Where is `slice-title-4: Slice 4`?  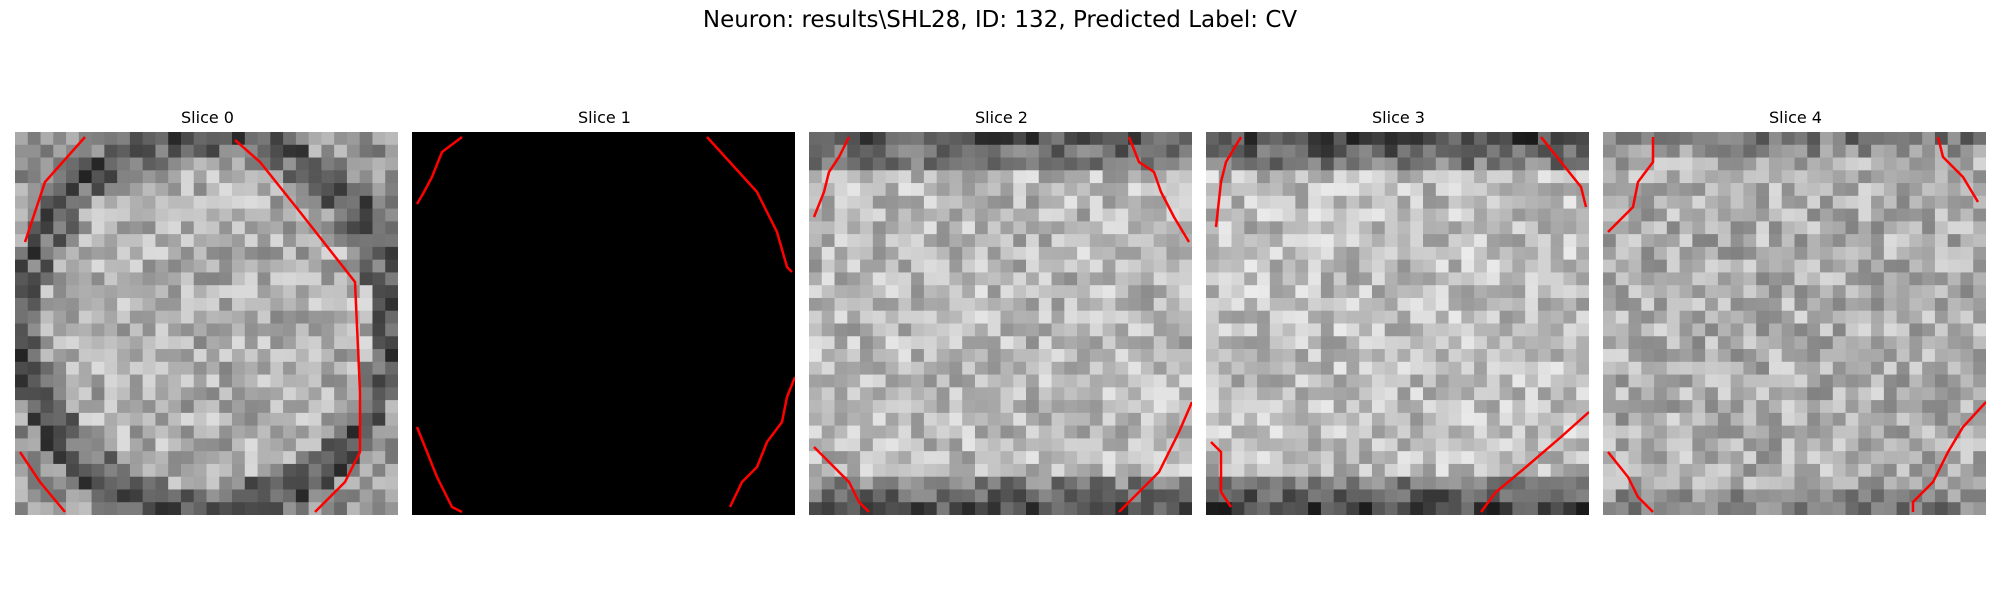
slice-title-4: Slice 4 is located at coordinates (1795, 117).